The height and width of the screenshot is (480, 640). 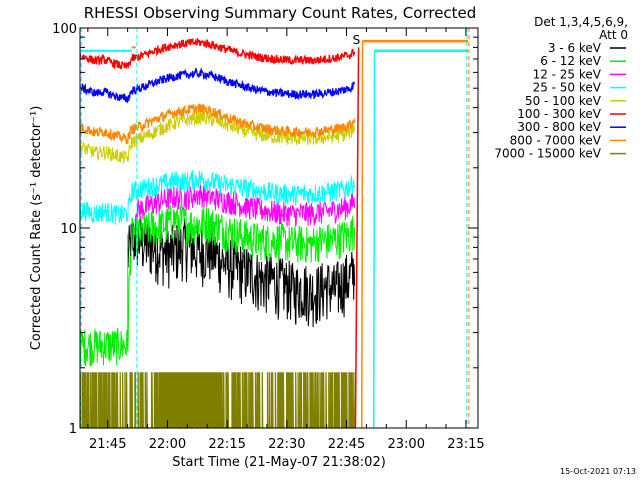 What do you see at coordinates (613, 35) in the screenshot?
I see `legend-header-line-2: Att 0` at bounding box center [613, 35].